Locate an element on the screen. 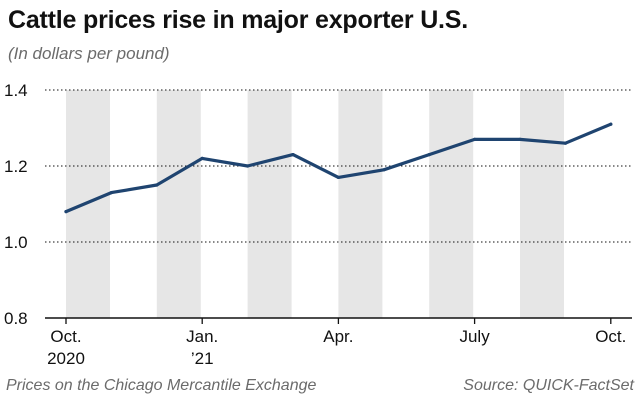  x-tick-label-3: July is located at coordinates (474, 336).